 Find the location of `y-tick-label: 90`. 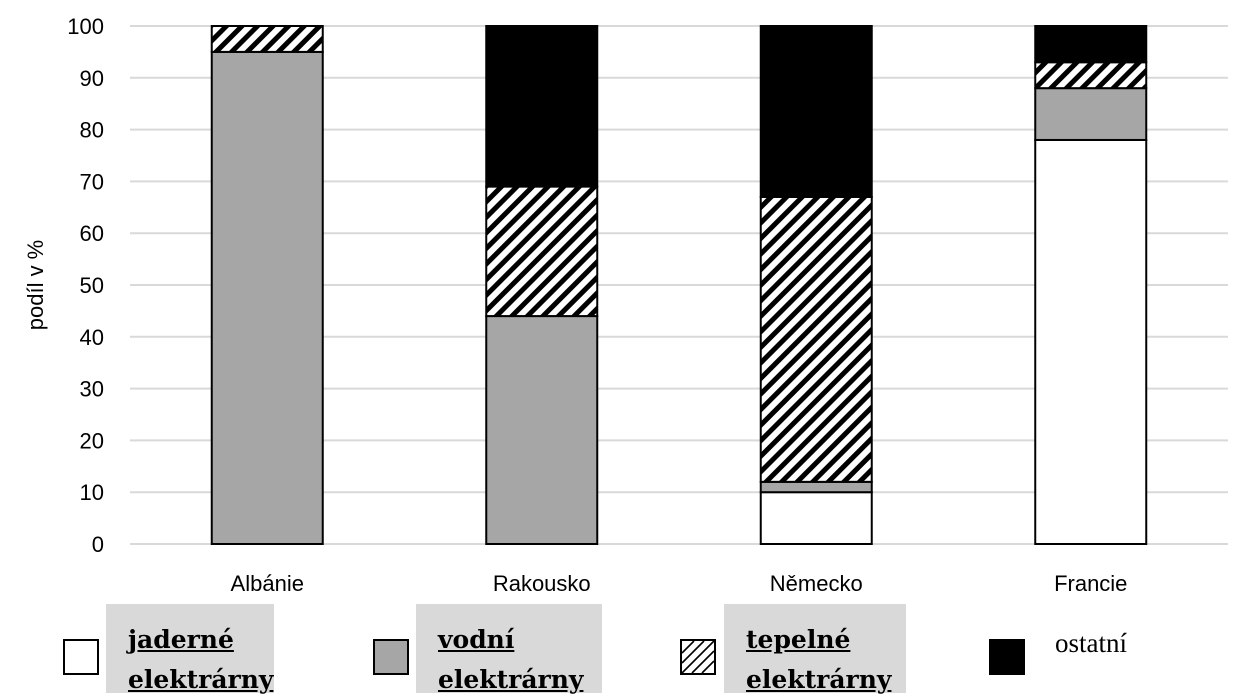

y-tick-label: 90 is located at coordinates (92, 78).